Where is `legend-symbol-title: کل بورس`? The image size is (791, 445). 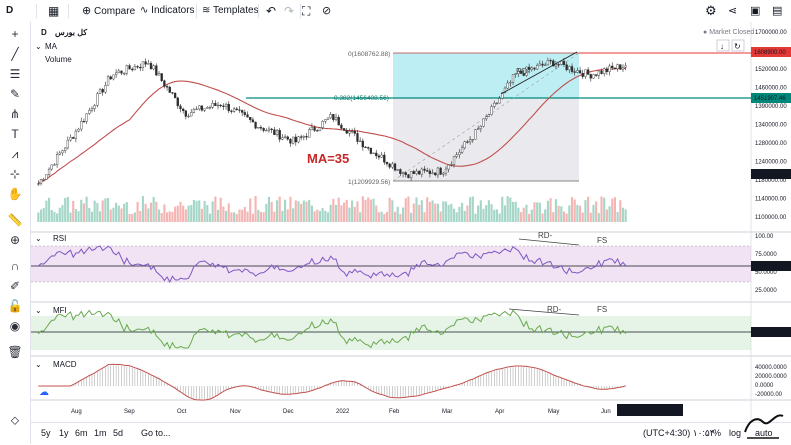
legend-symbol-title: کل بورس is located at coordinates (71, 33).